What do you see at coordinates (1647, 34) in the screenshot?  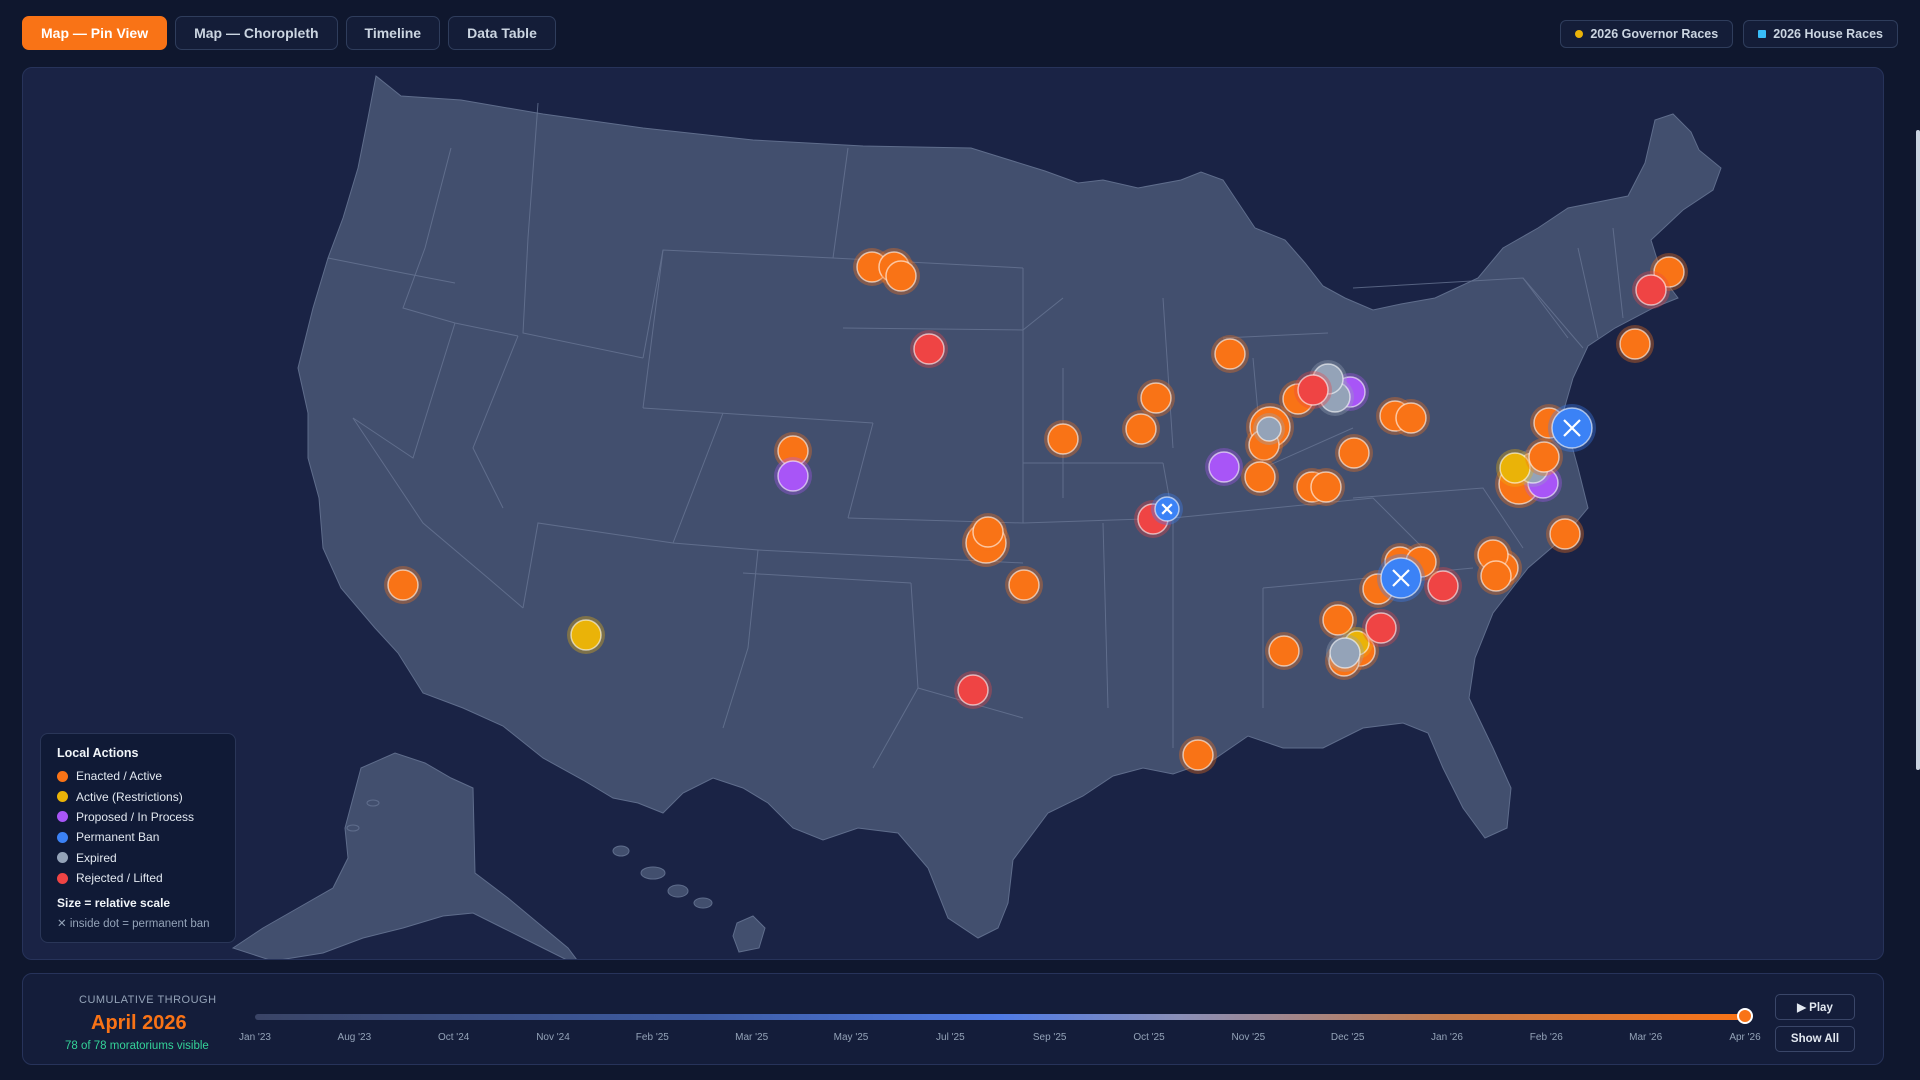 I see `toggle-governor-races: 2026 Governor Races` at bounding box center [1647, 34].